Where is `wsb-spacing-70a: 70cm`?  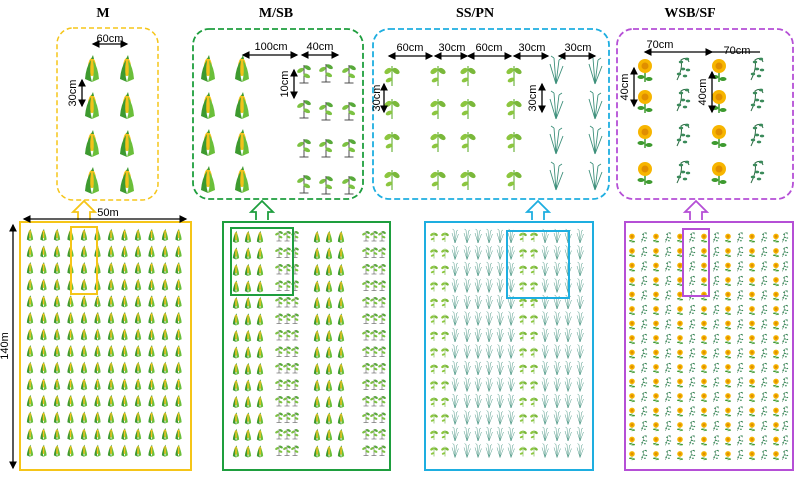 wsb-spacing-70a: 70cm is located at coordinates (660, 45).